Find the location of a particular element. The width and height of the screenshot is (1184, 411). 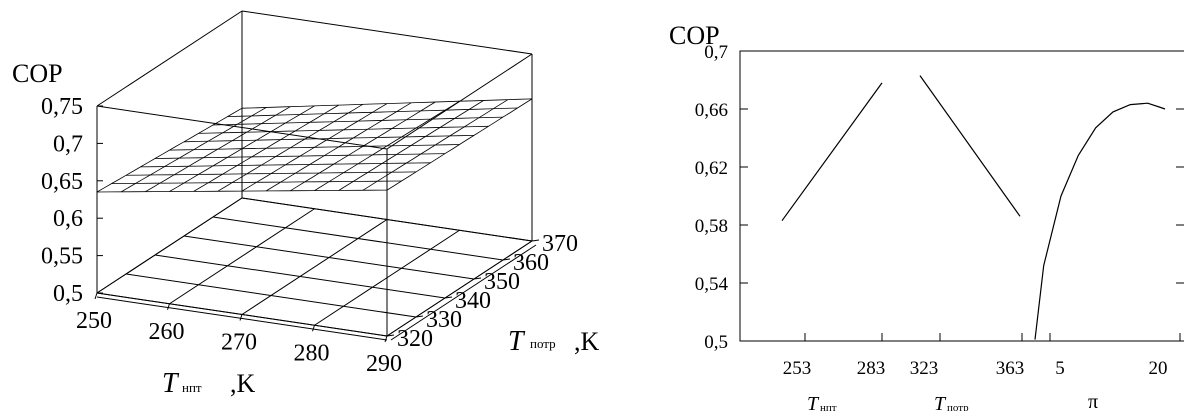

y-tick-label: 360 is located at coordinates (531, 263).